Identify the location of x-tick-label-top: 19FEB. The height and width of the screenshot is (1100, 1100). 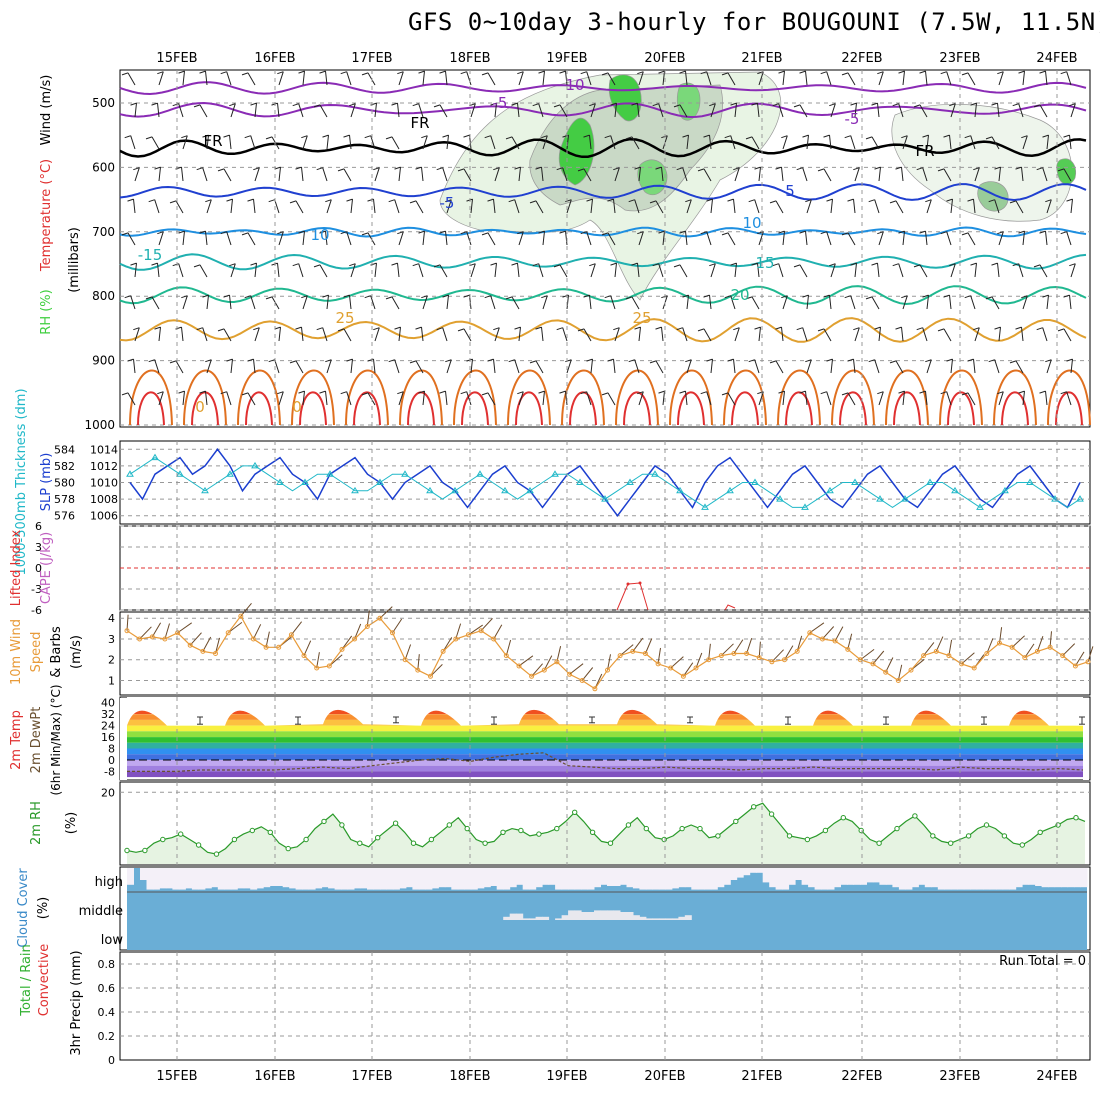
(566, 58).